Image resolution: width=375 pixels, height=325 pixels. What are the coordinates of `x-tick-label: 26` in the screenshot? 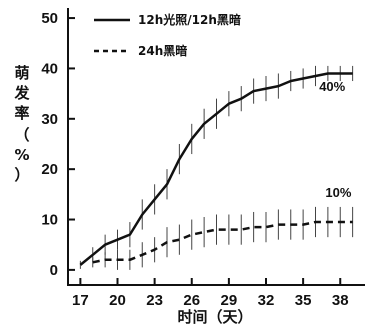 It's located at (191, 300).